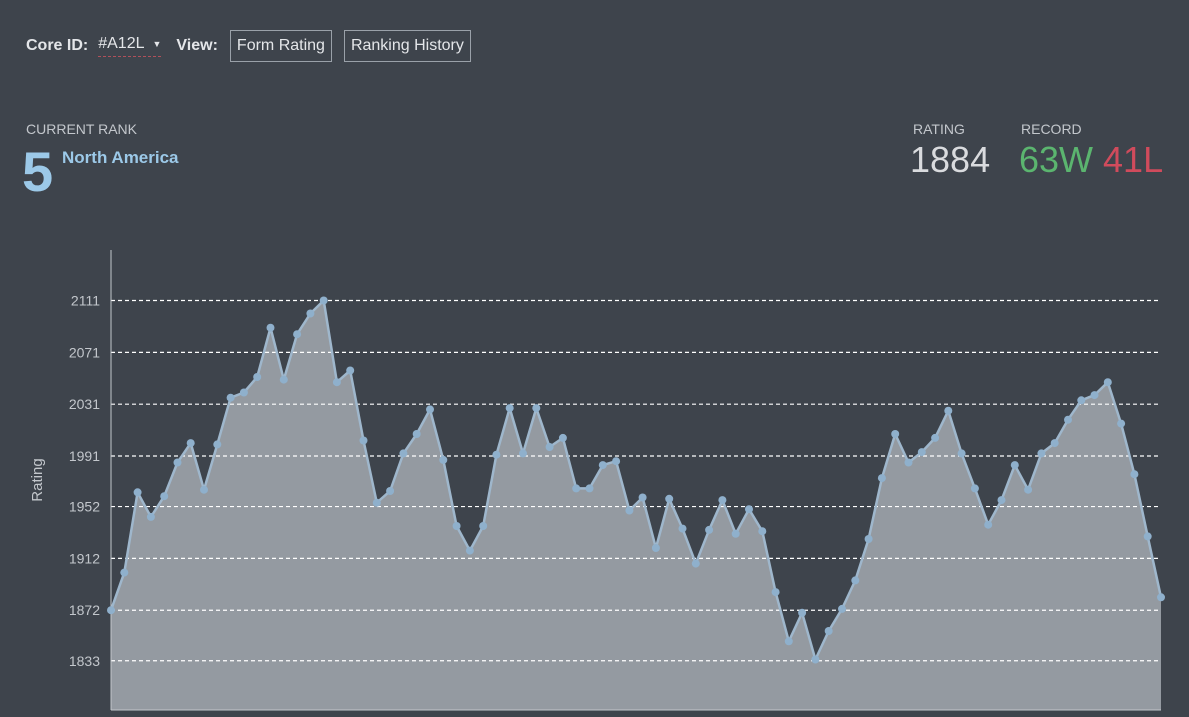 This screenshot has width=1189, height=717. What do you see at coordinates (197, 45) in the screenshot?
I see `view-label: View:` at bounding box center [197, 45].